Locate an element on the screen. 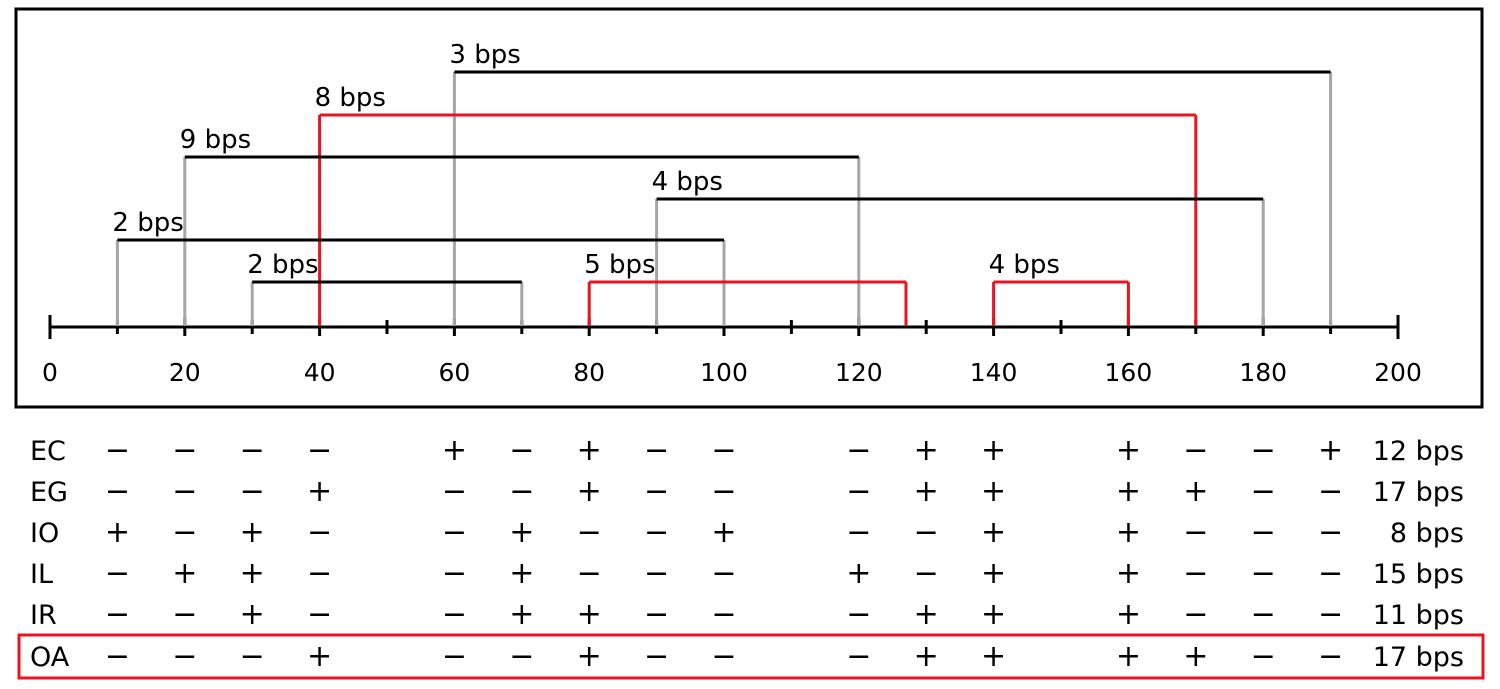 The height and width of the screenshot is (689, 1500). arc-label: 9 bps is located at coordinates (215, 140).